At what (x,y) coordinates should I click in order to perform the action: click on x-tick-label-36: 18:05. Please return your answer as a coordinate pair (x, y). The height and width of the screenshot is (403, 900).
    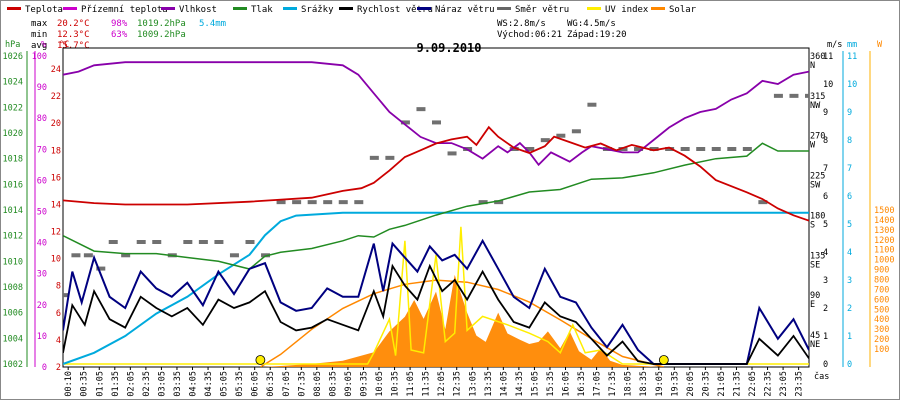
    Looking at the image, I should click on (629, 384).